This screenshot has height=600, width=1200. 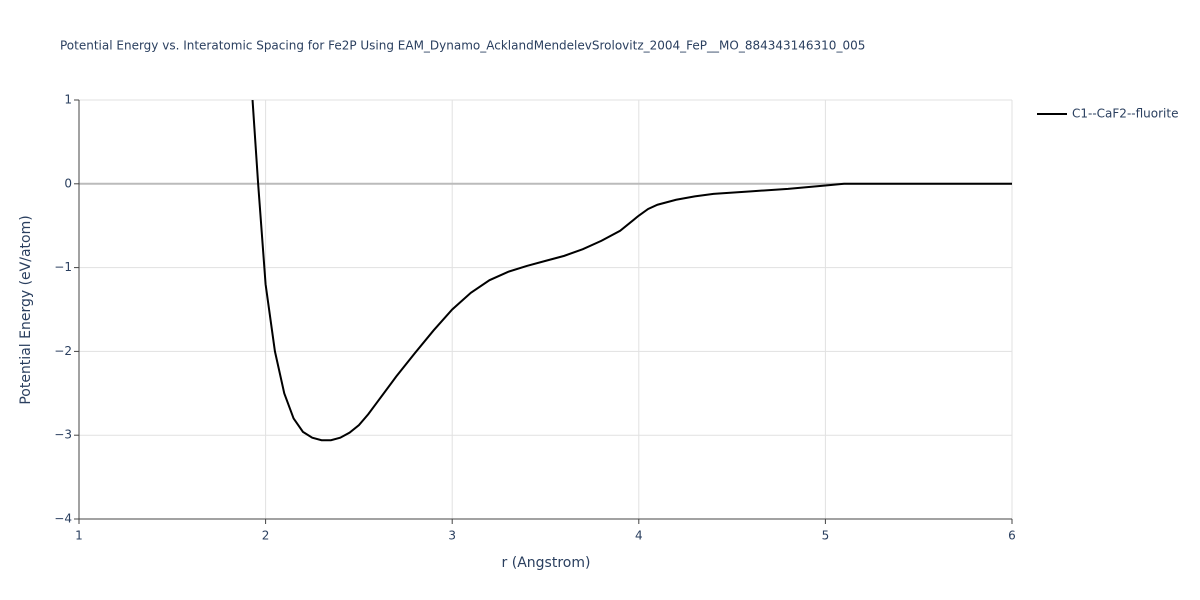 What do you see at coordinates (266, 536) in the screenshot?
I see `x-tick-label: 2` at bounding box center [266, 536].